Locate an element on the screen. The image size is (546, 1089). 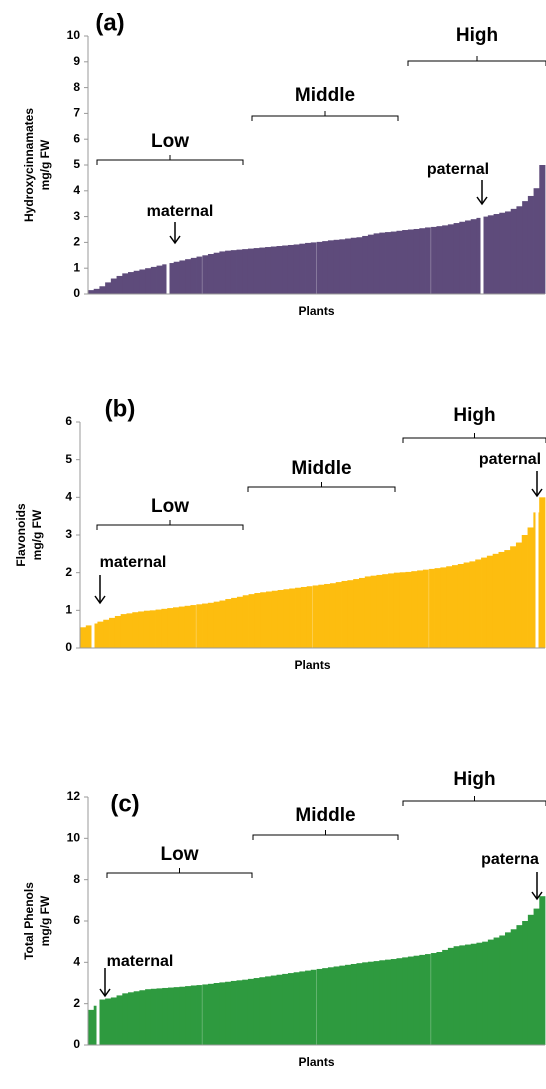
group-label: Low is located at coordinates (180, 854).